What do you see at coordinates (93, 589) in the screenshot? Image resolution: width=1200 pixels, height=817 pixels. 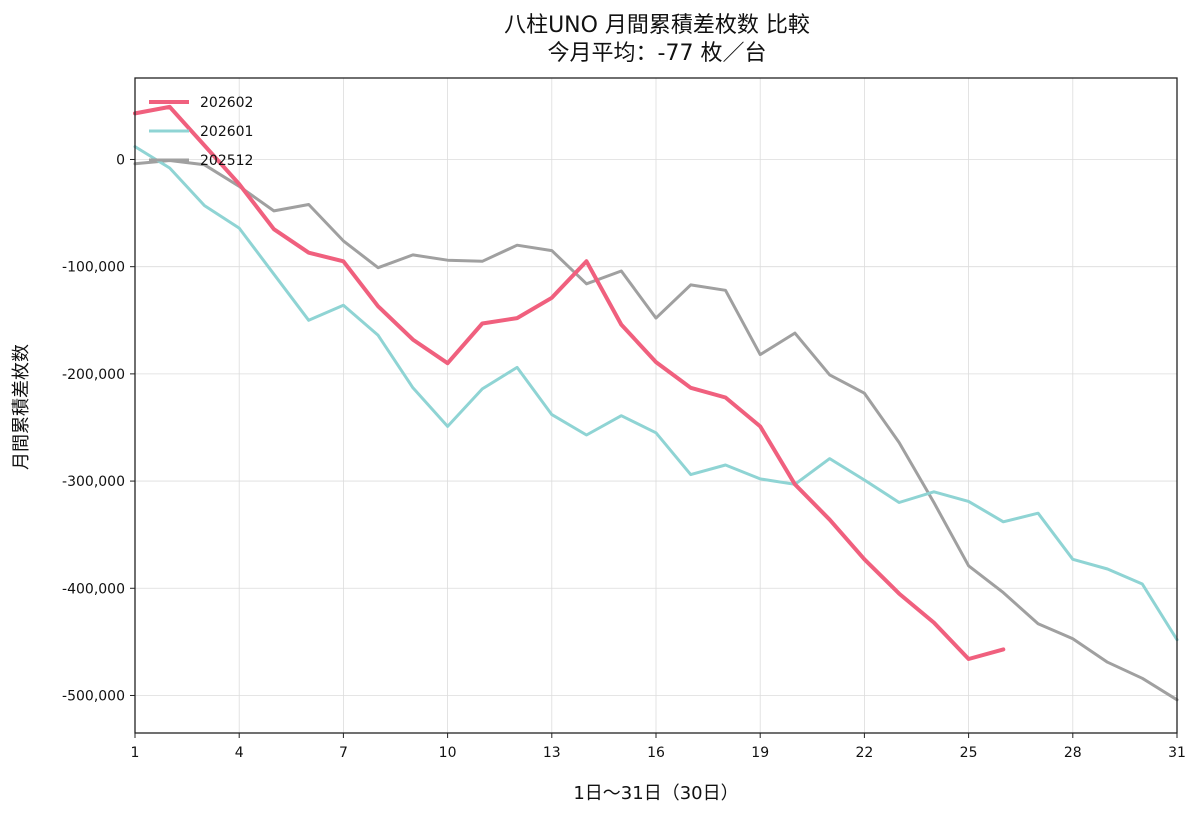 I see `y-tick-label: -400,000` at bounding box center [93, 589].